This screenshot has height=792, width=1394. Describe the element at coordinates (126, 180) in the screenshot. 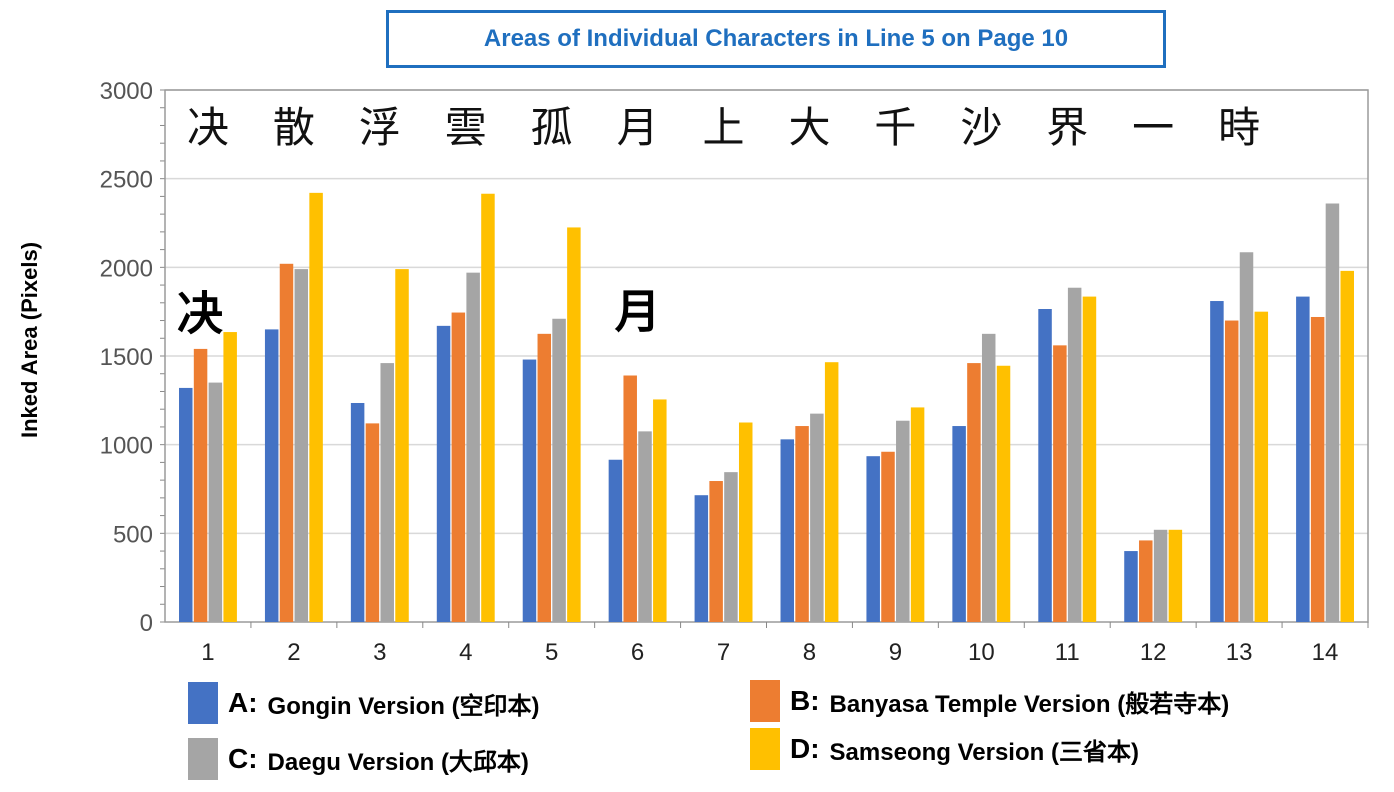

I see `y-tick-label: 2500` at that location.